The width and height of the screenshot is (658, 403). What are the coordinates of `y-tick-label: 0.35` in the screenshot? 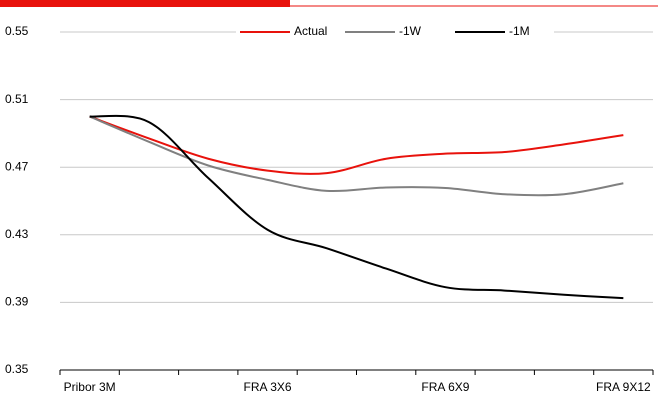 It's located at (17, 369).